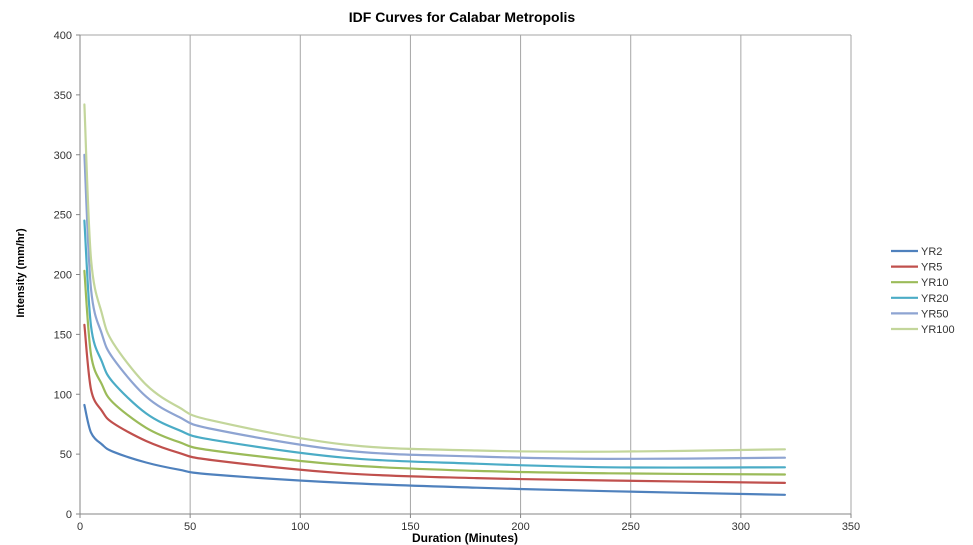 This screenshot has width=973, height=545. Describe the element at coordinates (63, 395) in the screenshot. I see `y-tick-label: 100` at that location.